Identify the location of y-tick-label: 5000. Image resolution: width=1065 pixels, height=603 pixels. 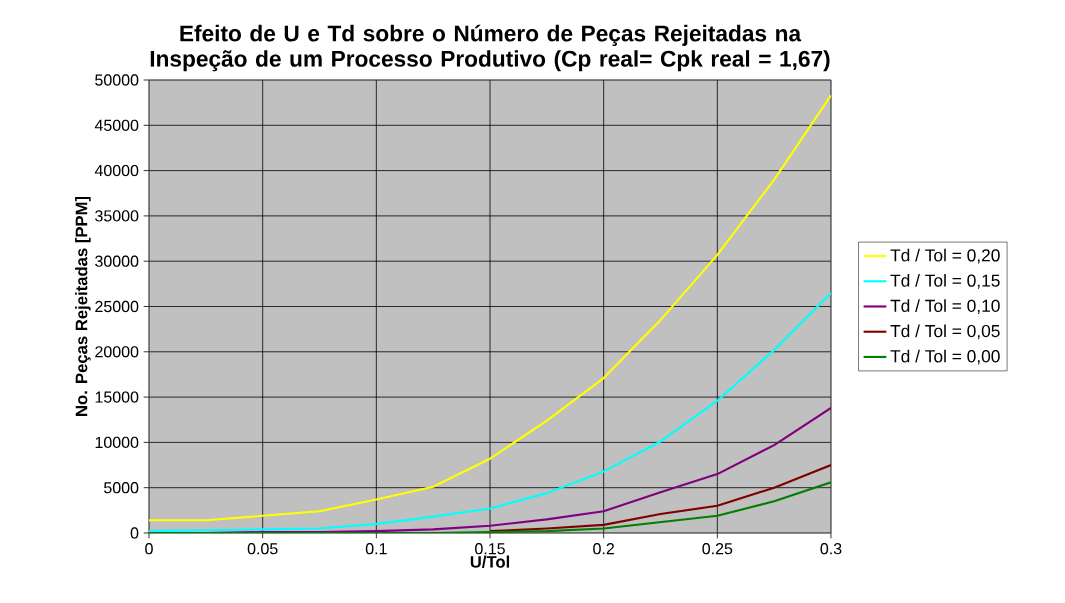
(121, 488).